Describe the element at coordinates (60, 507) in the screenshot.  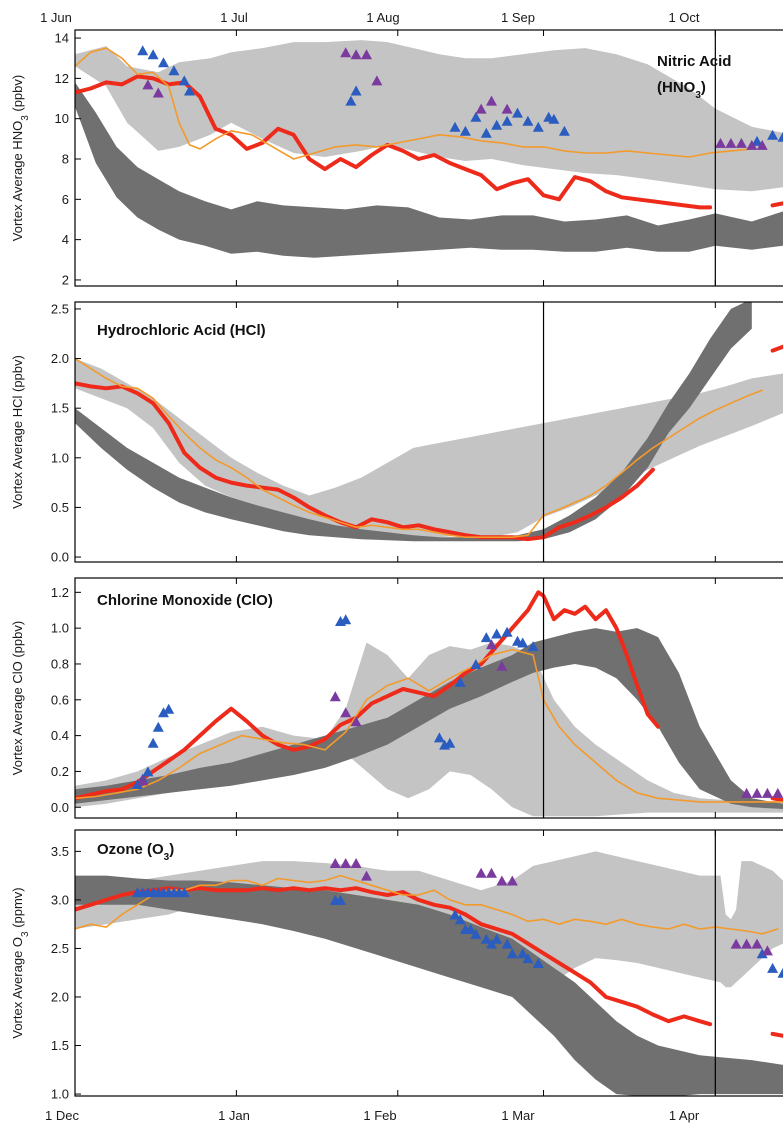
I see `hcl-y-tick-label-1: 0.5` at that location.